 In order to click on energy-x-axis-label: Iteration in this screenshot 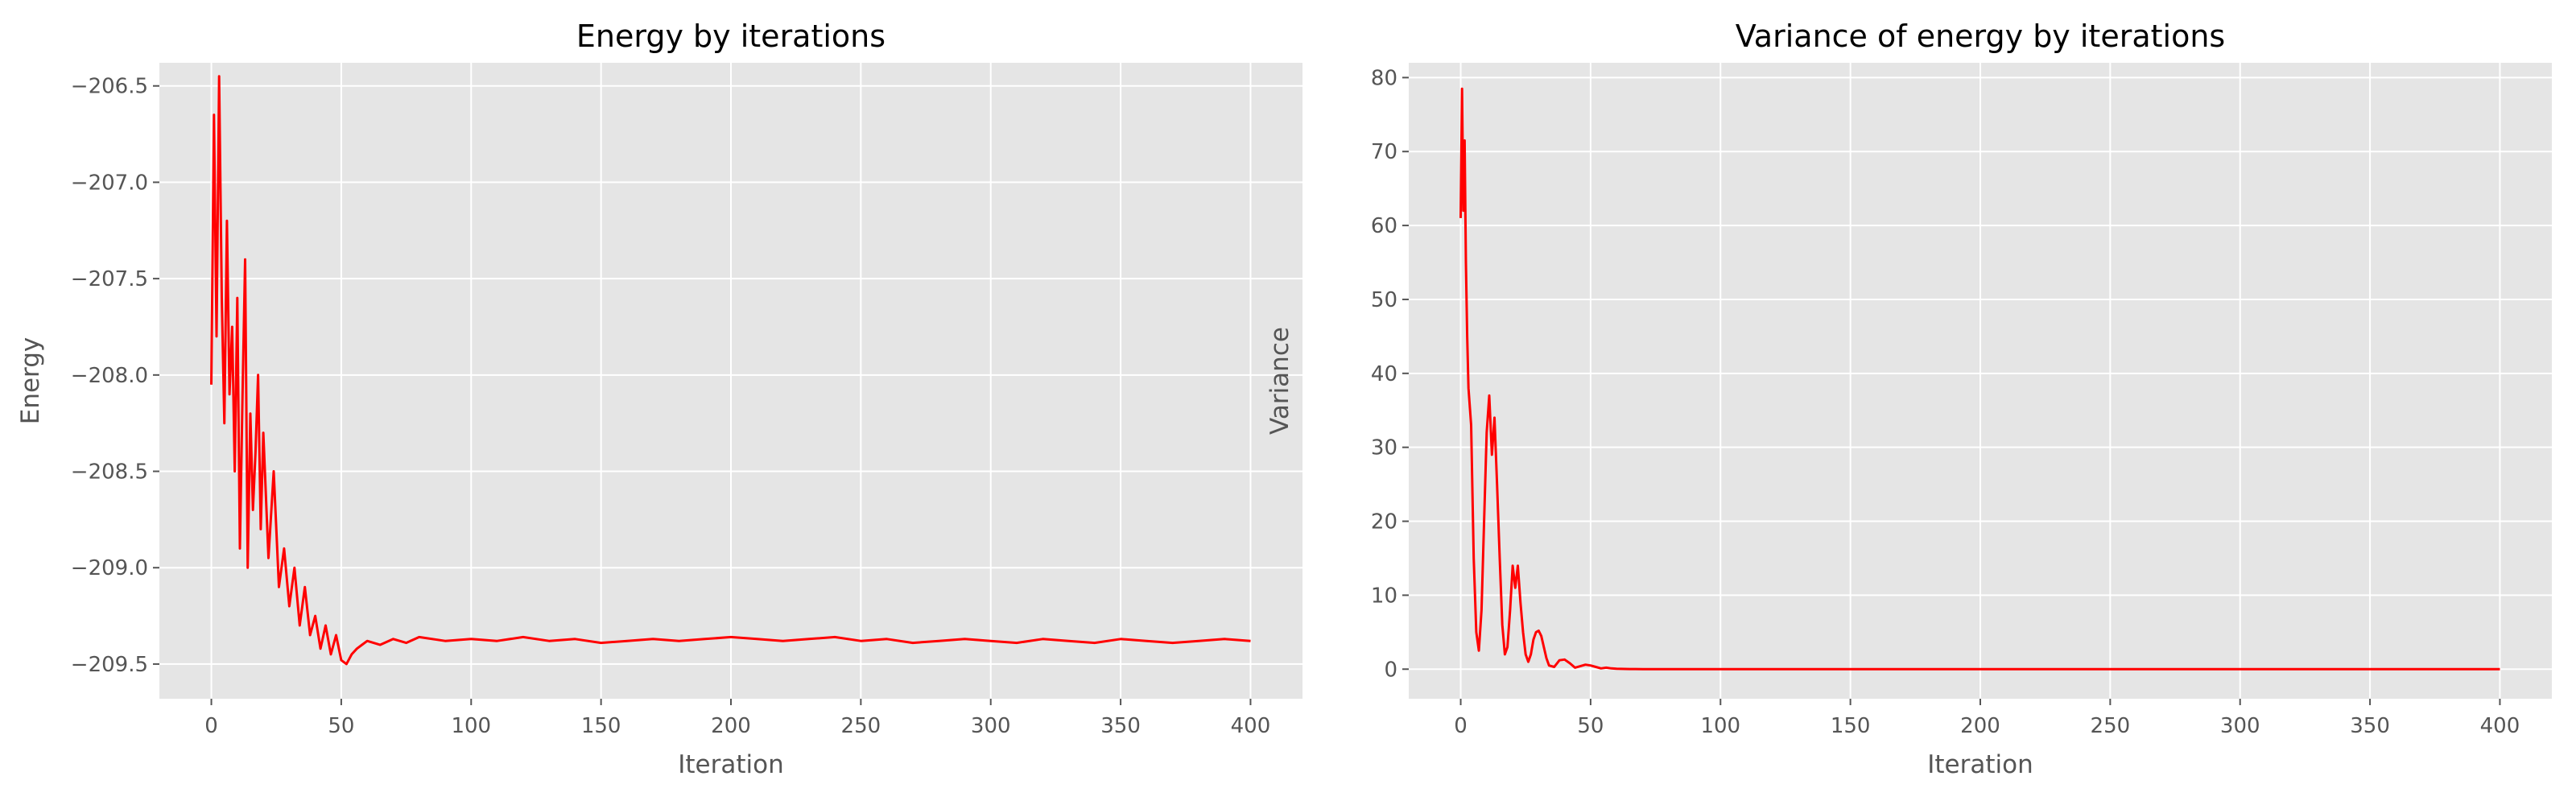, I will do `click(731, 764)`.